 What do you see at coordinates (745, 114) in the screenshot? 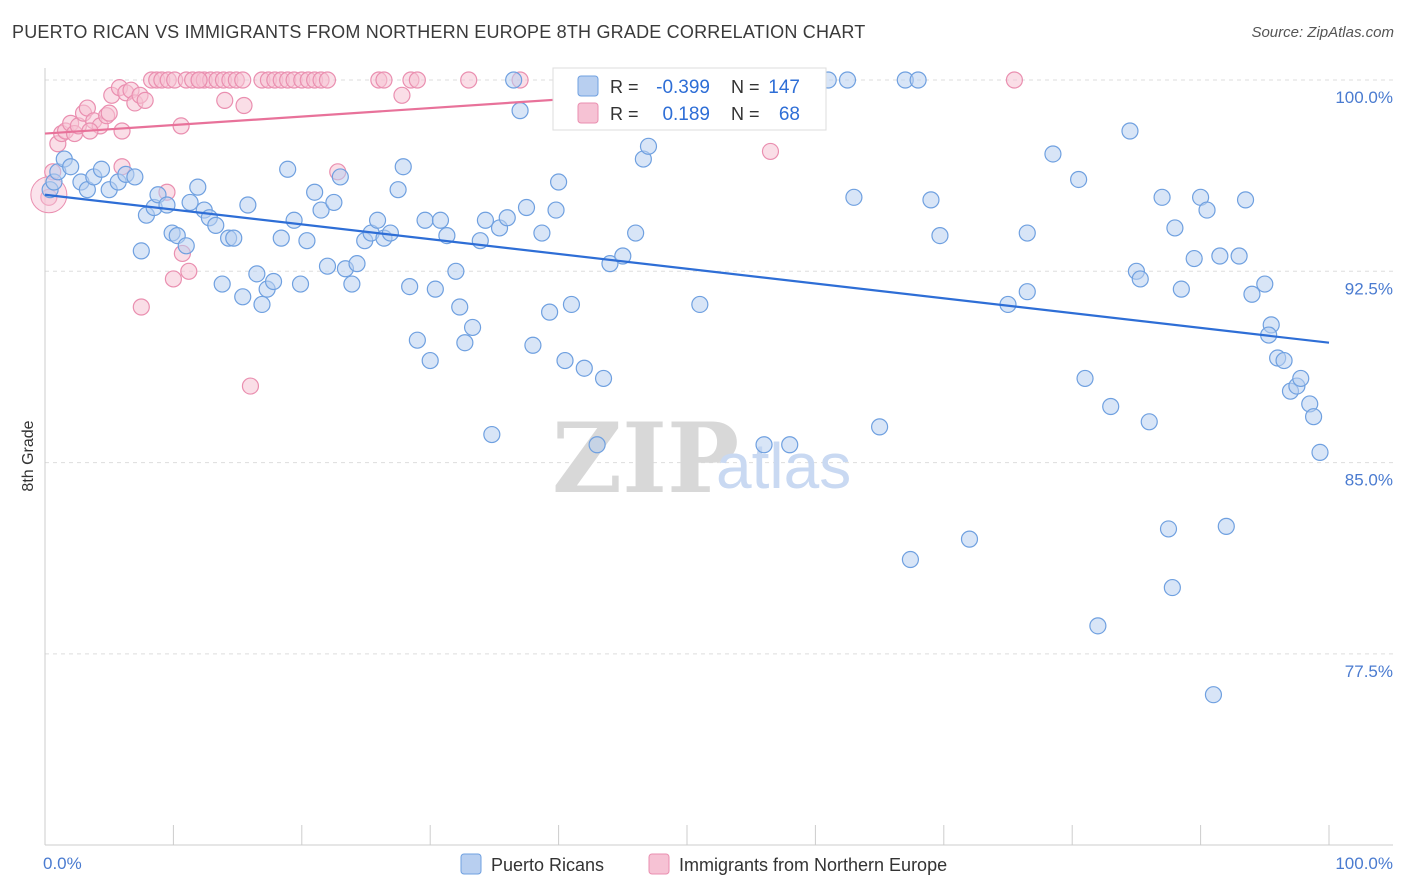
I see `stats-pink-n-label: N =` at bounding box center [745, 114].